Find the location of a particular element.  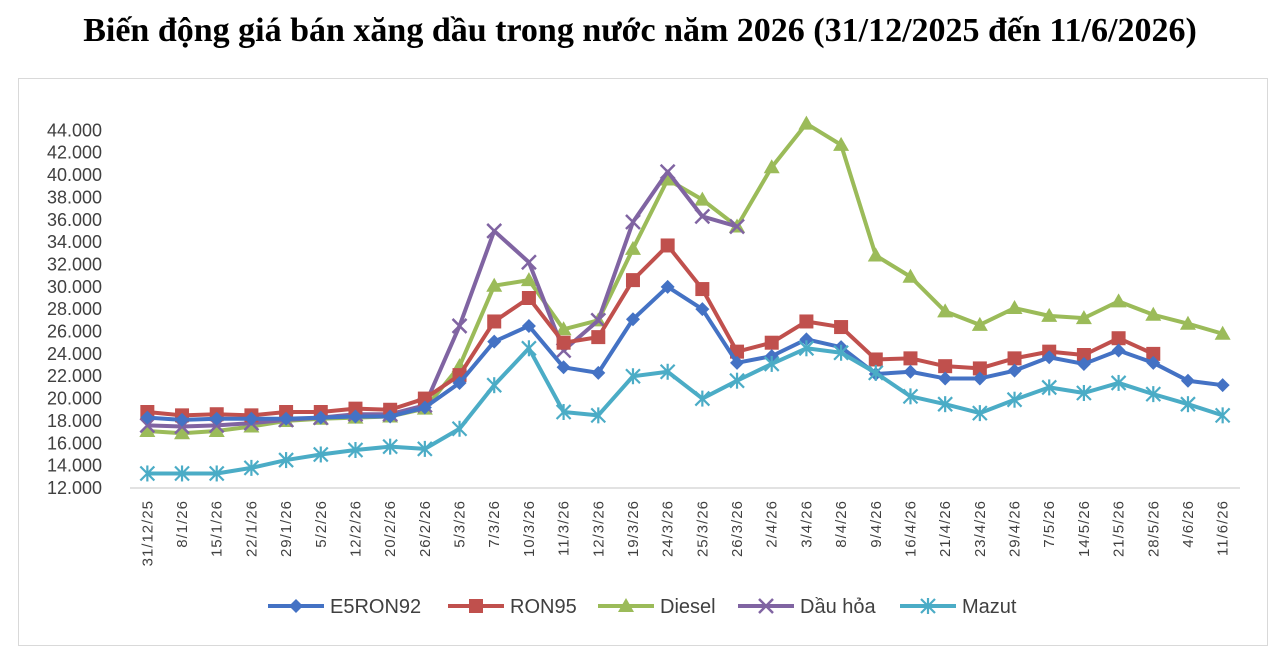

x-tick-label: 16/4/26 is located at coordinates (910, 528).